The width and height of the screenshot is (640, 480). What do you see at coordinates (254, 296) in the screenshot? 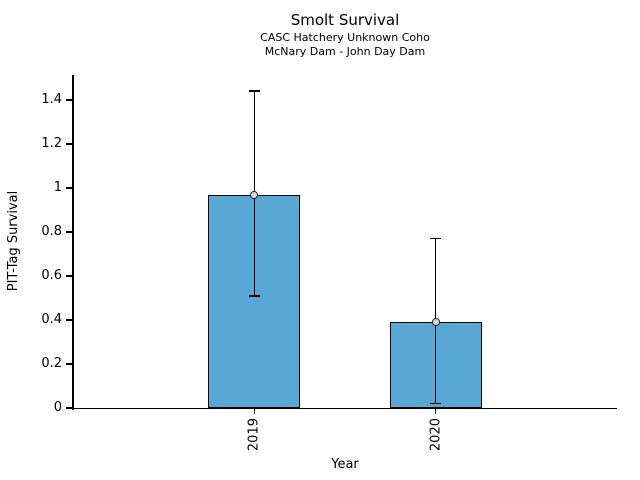
I see `error-bar-cap-bottom-2019` at bounding box center [254, 296].